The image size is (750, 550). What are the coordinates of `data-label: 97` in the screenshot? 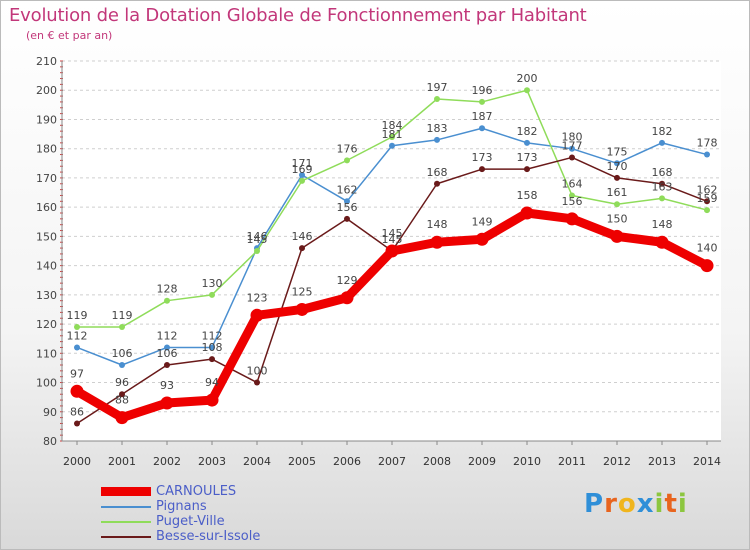 It's located at (77, 373).